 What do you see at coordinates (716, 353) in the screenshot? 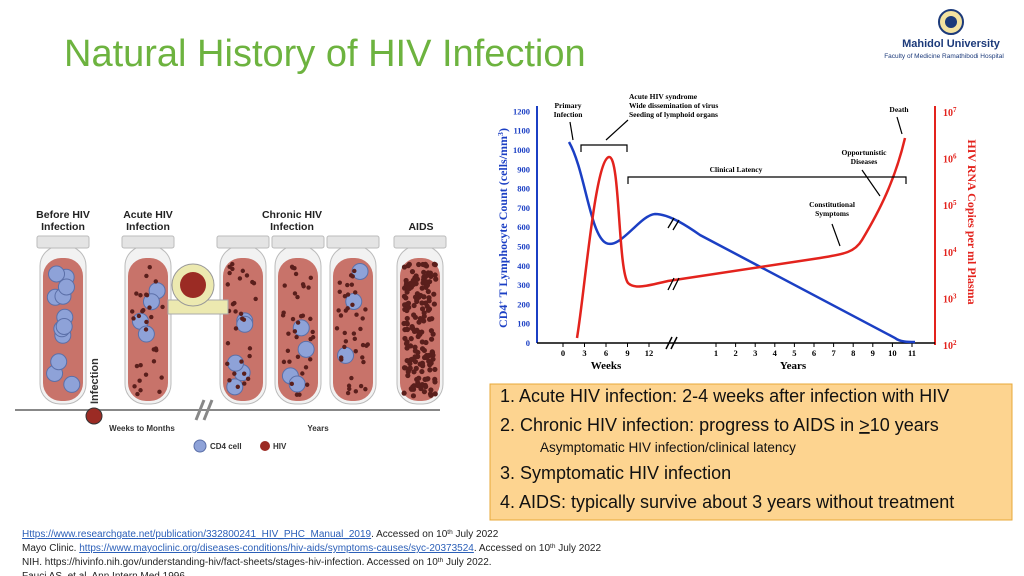
I see `x-tick-label: 1` at bounding box center [716, 353].